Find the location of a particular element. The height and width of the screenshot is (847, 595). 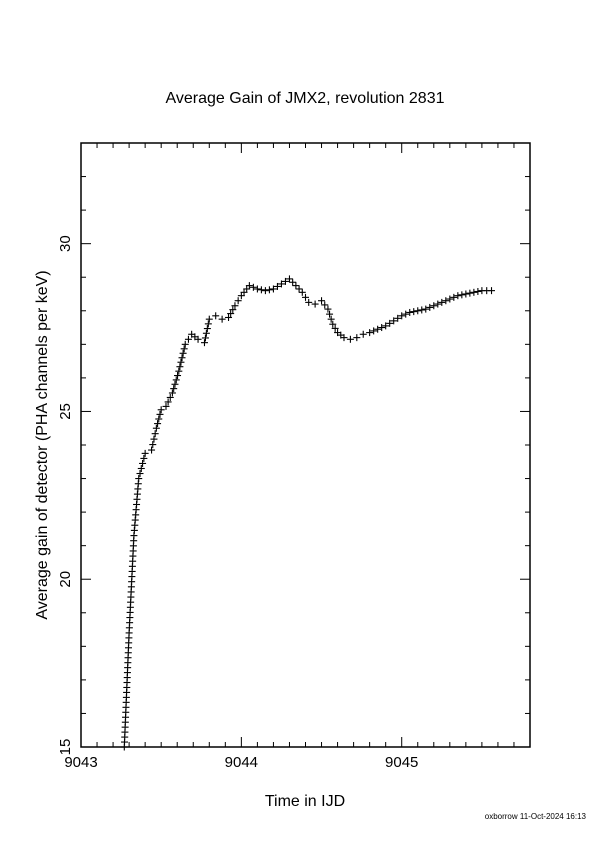

y-tick-label: 15 is located at coordinates (65, 747).